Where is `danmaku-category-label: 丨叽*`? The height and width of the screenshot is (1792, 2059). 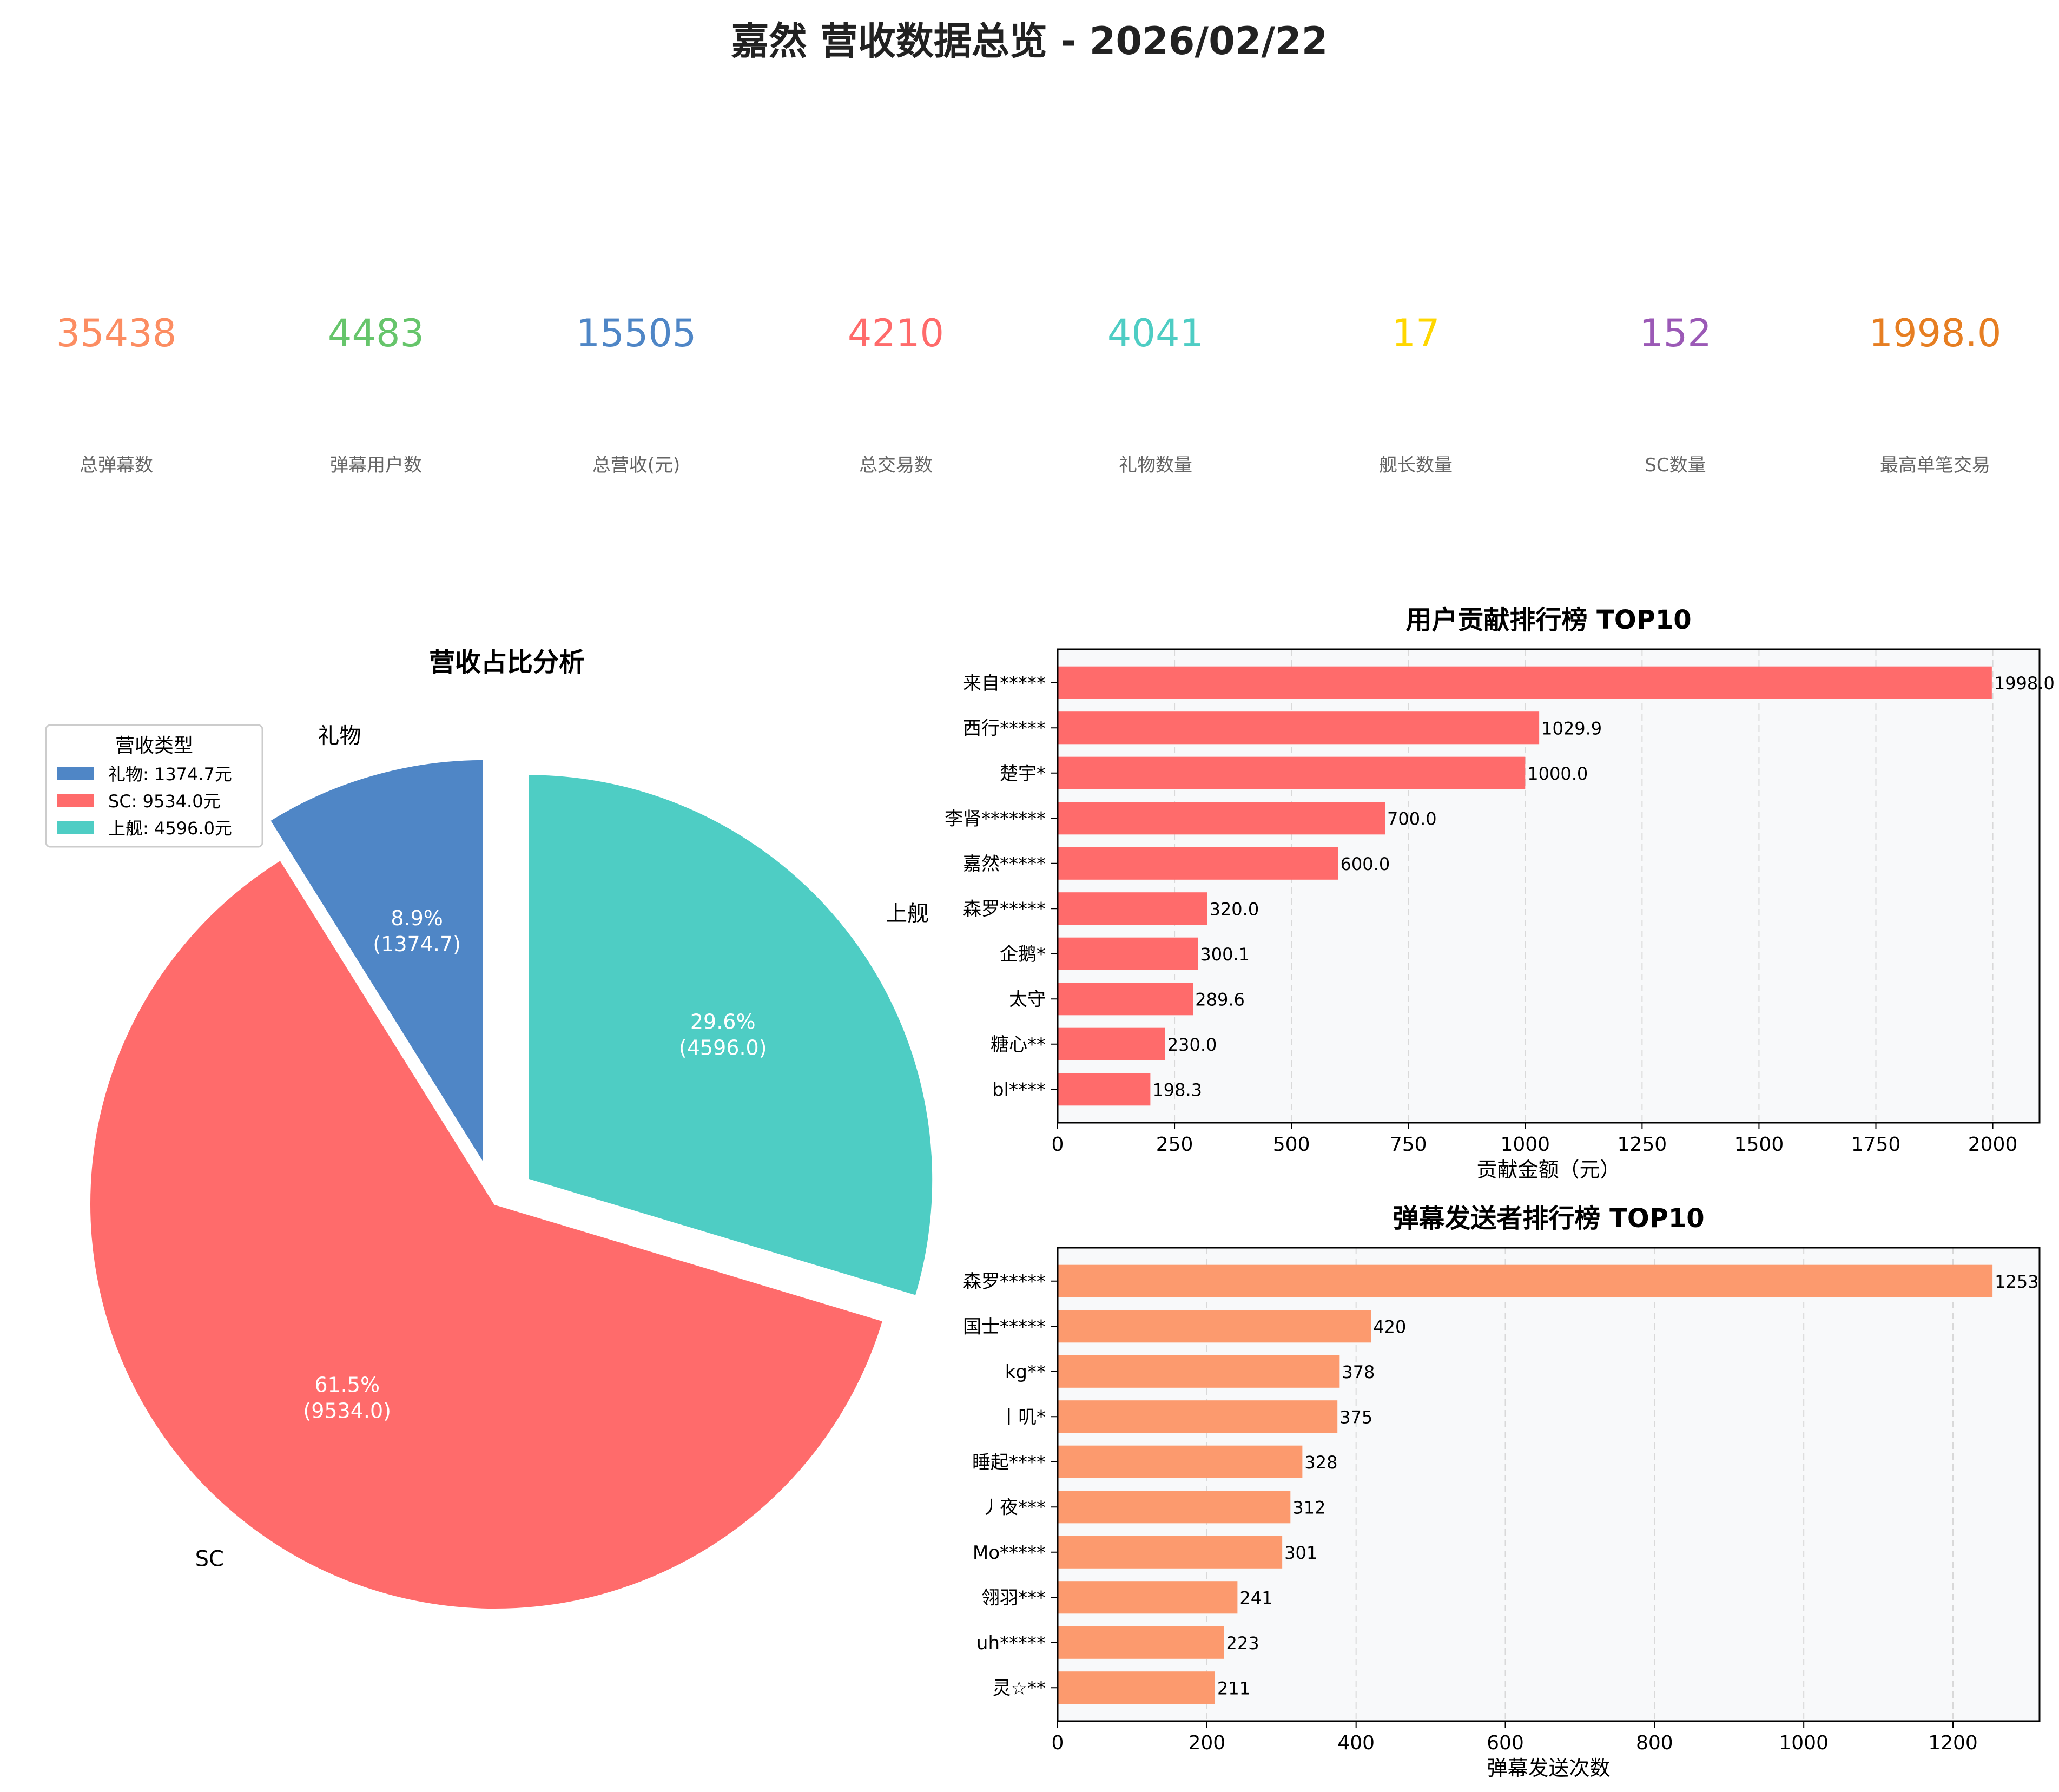 danmaku-category-label: 丨叽* is located at coordinates (1023, 1417).